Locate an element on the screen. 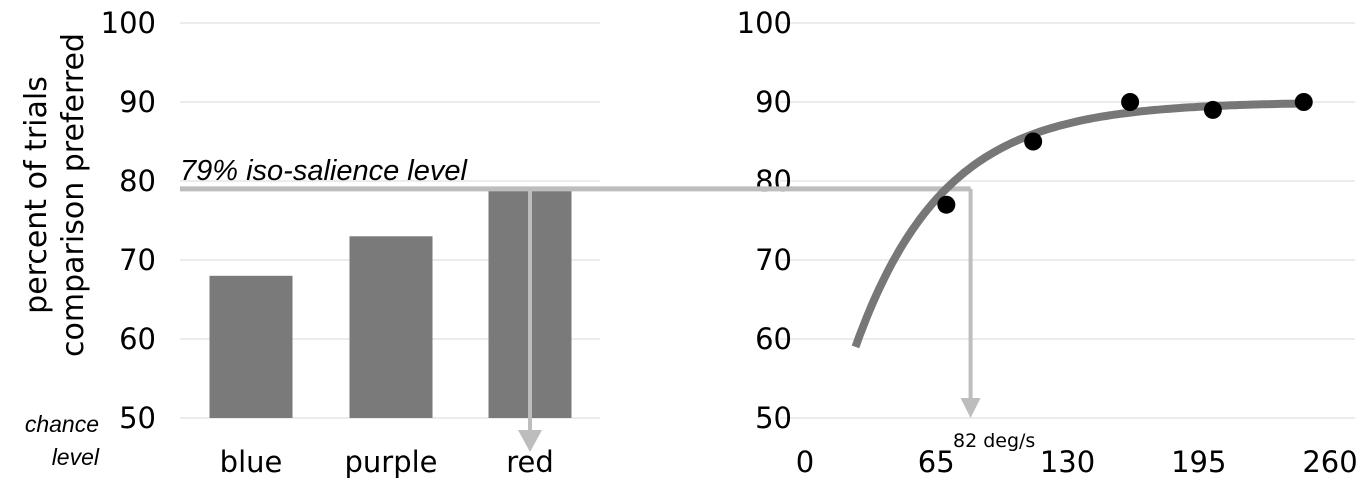  left-y-tick-label: 90 is located at coordinates (137, 102).